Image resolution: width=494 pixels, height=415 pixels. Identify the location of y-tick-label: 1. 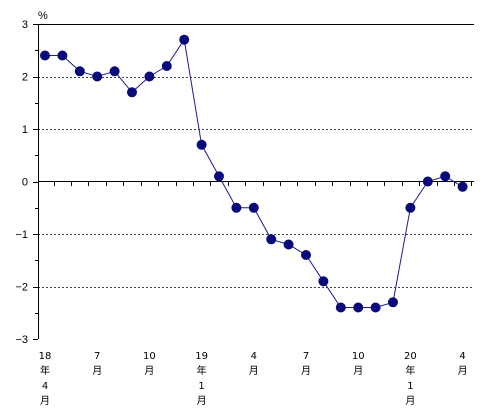
(25, 130).